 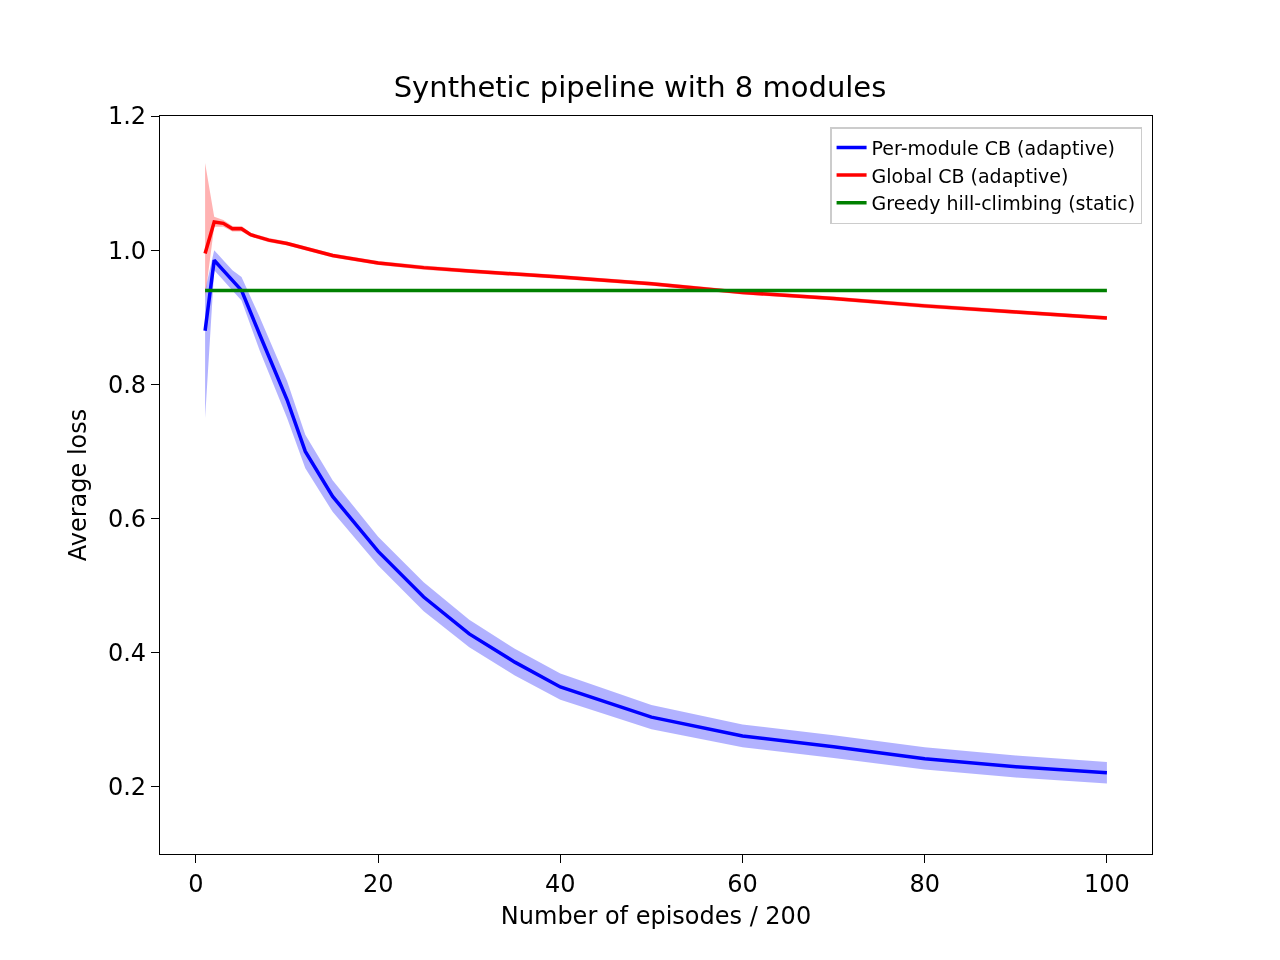 I want to click on x-axis-title: Number of episodes / 200, so click(x=656, y=916).